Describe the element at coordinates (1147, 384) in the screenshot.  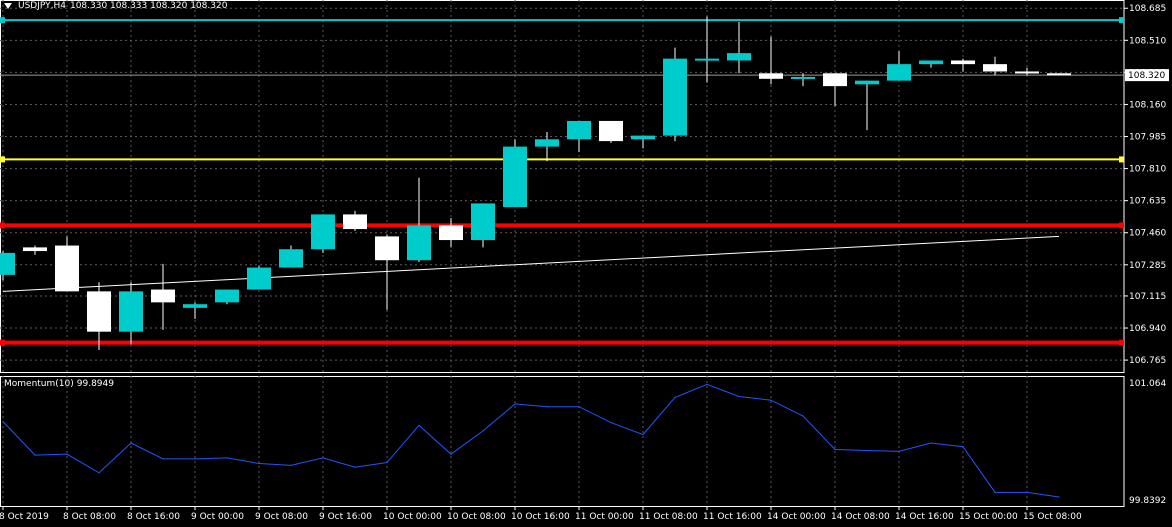
I see `indicator-axis-top: 101.064` at that location.